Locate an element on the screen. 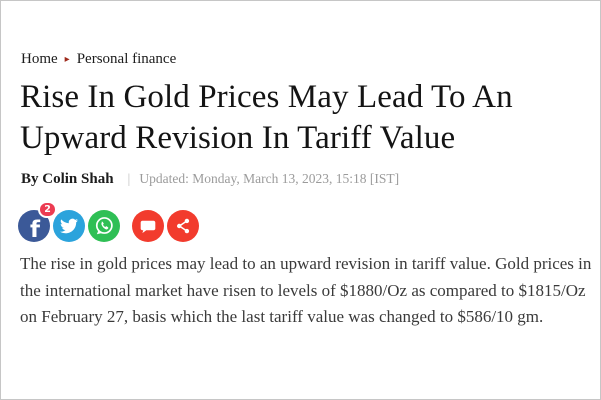 This screenshot has width=601, height=400. share-nodes-icon is located at coordinates (183, 226).